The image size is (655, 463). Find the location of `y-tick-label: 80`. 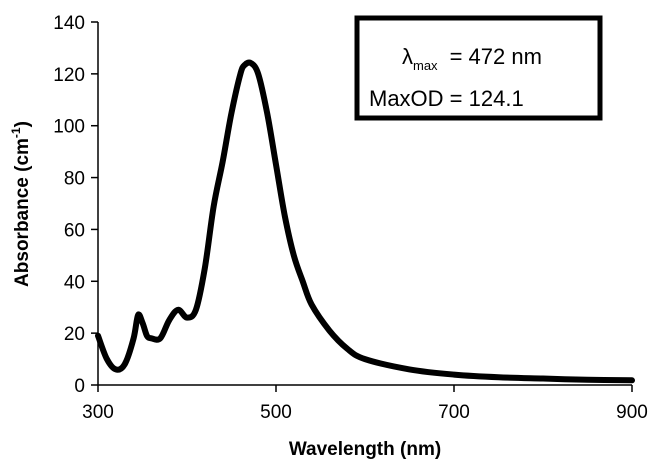

y-tick-label: 80 is located at coordinates (74, 179).